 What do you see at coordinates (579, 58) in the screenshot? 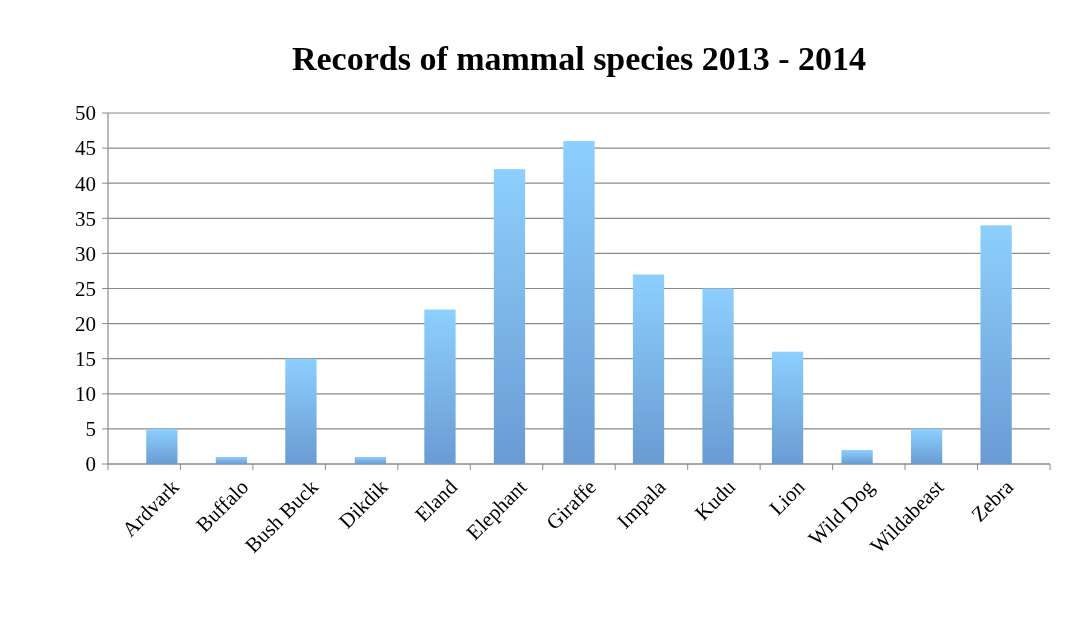
I see `chart-title: Records of mammal species 2013 - 2014` at bounding box center [579, 58].